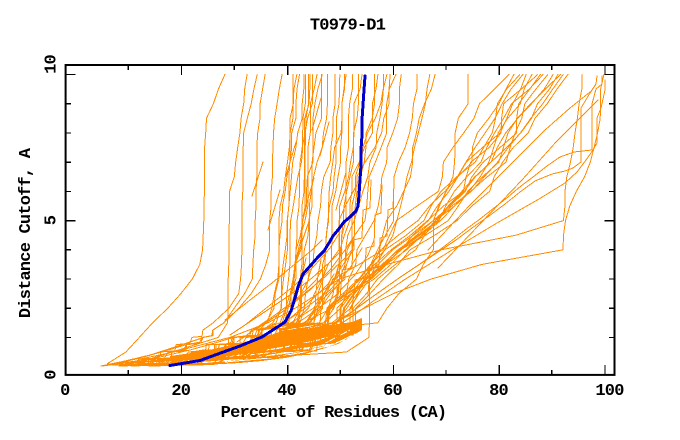 This screenshot has width=680, height=440. I want to click on svg-text: T0979-D1, so click(348, 26).